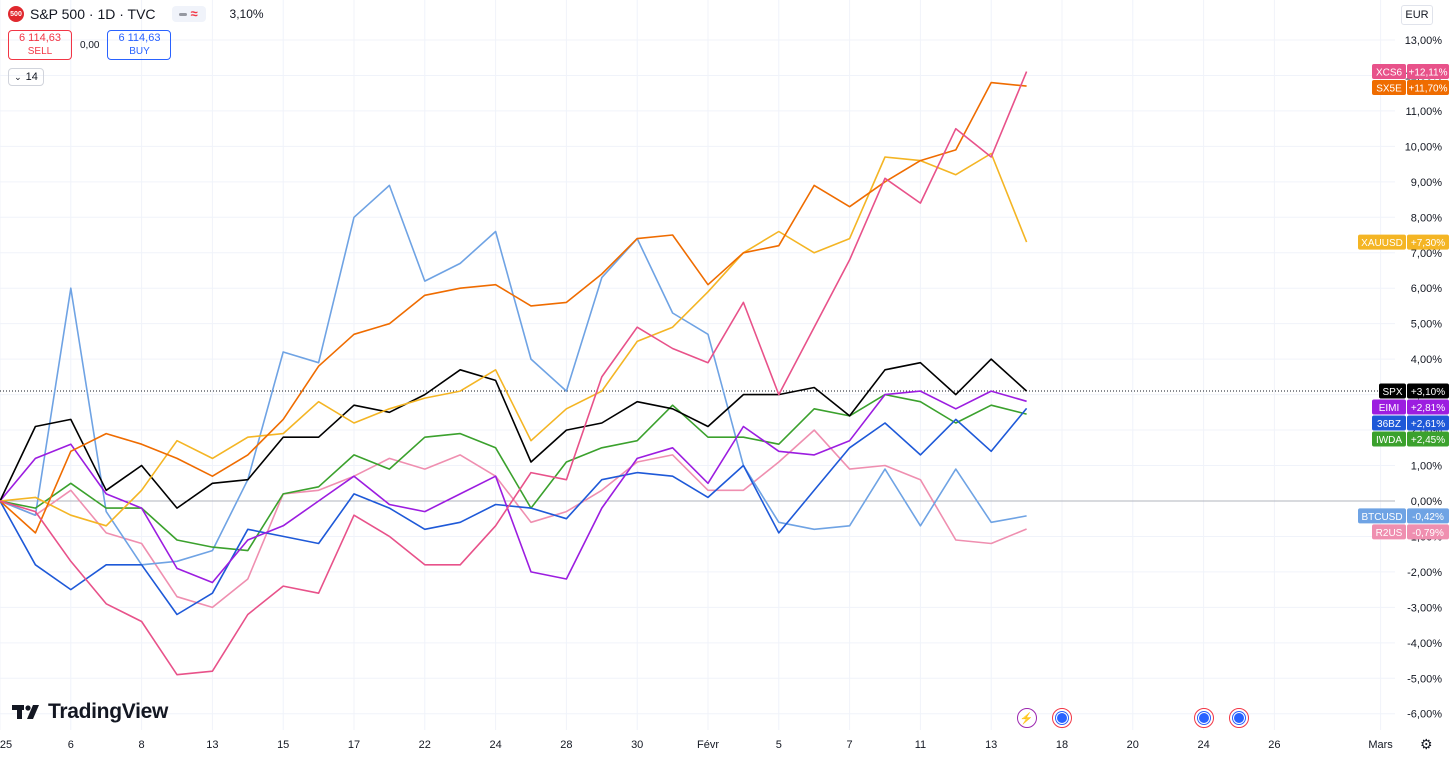 This screenshot has width=1456, height=758. What do you see at coordinates (566, 745) in the screenshot?
I see `x-tick-label: 28` at bounding box center [566, 745].